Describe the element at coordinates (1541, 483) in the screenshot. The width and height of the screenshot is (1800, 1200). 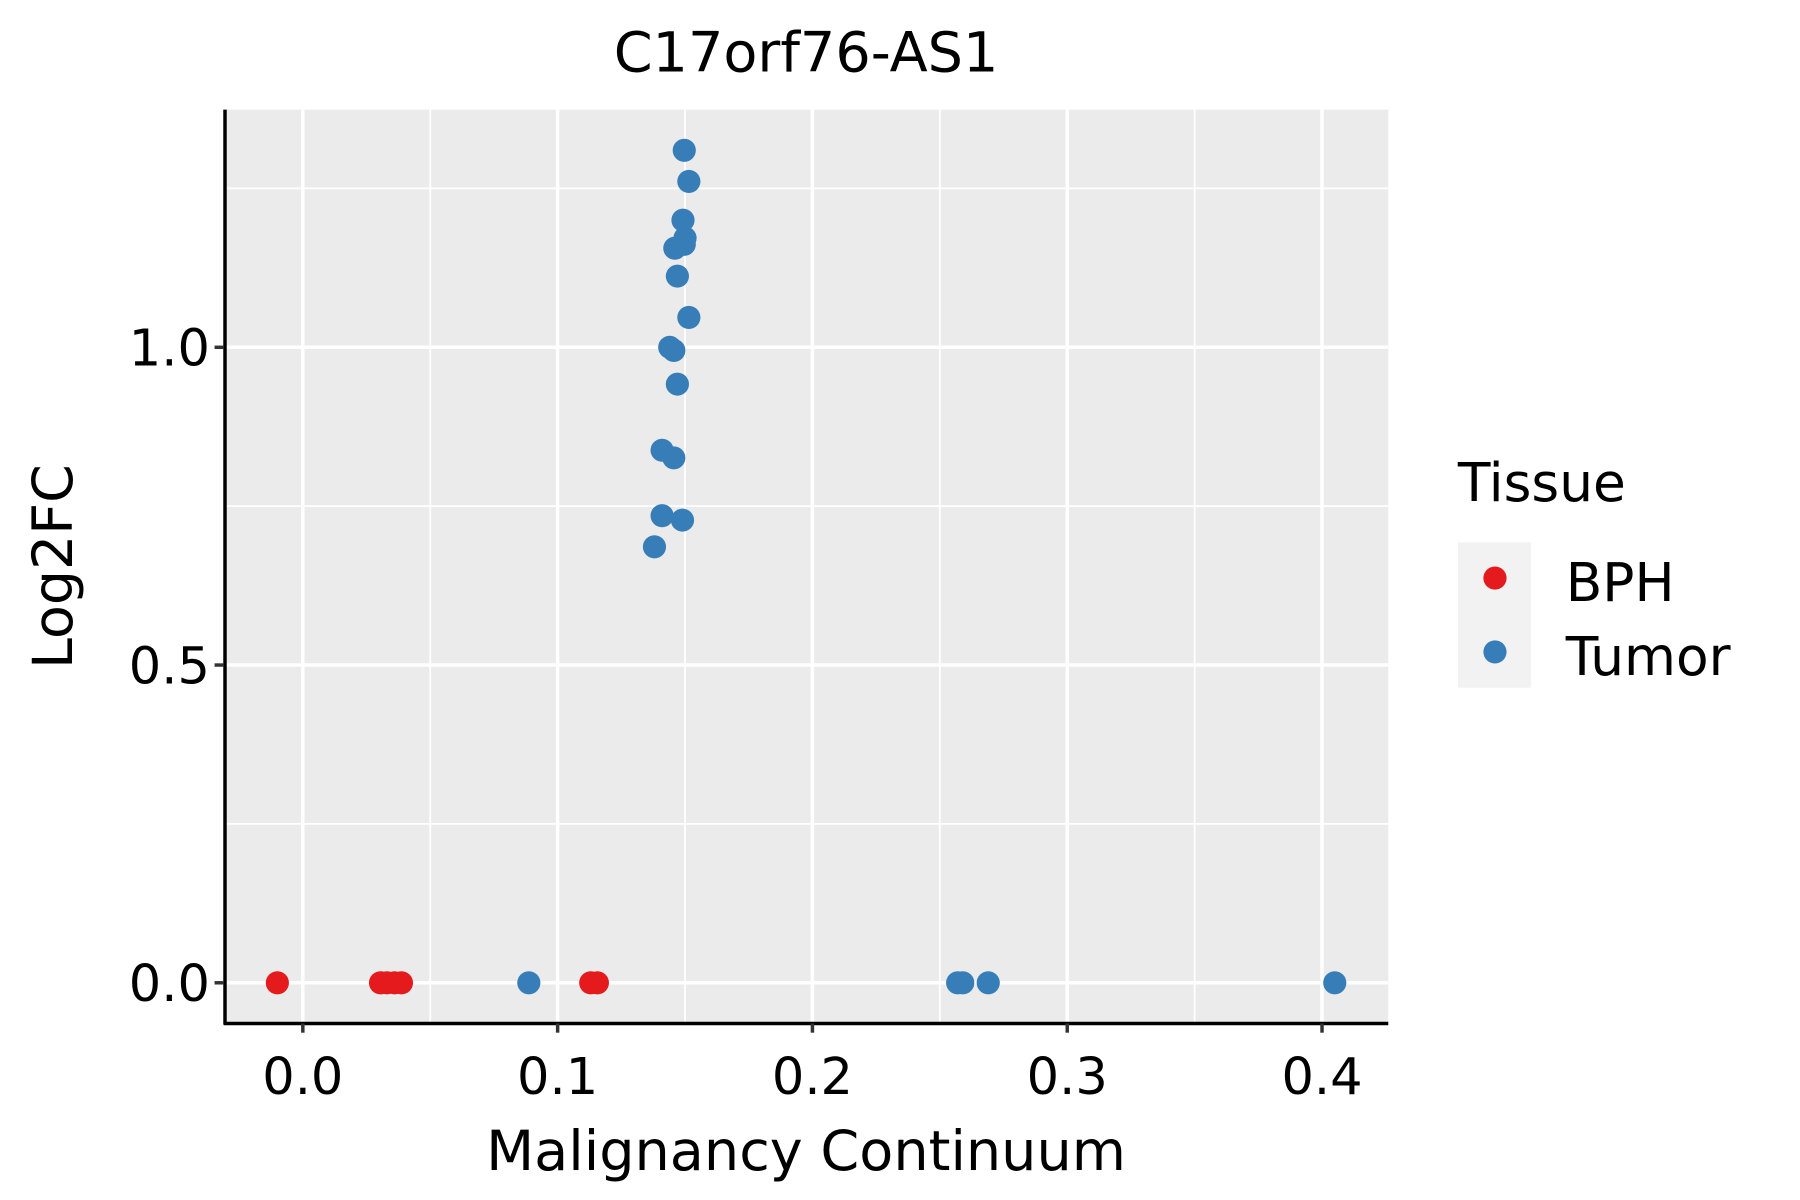
I see `legend-title: Tissue` at that location.